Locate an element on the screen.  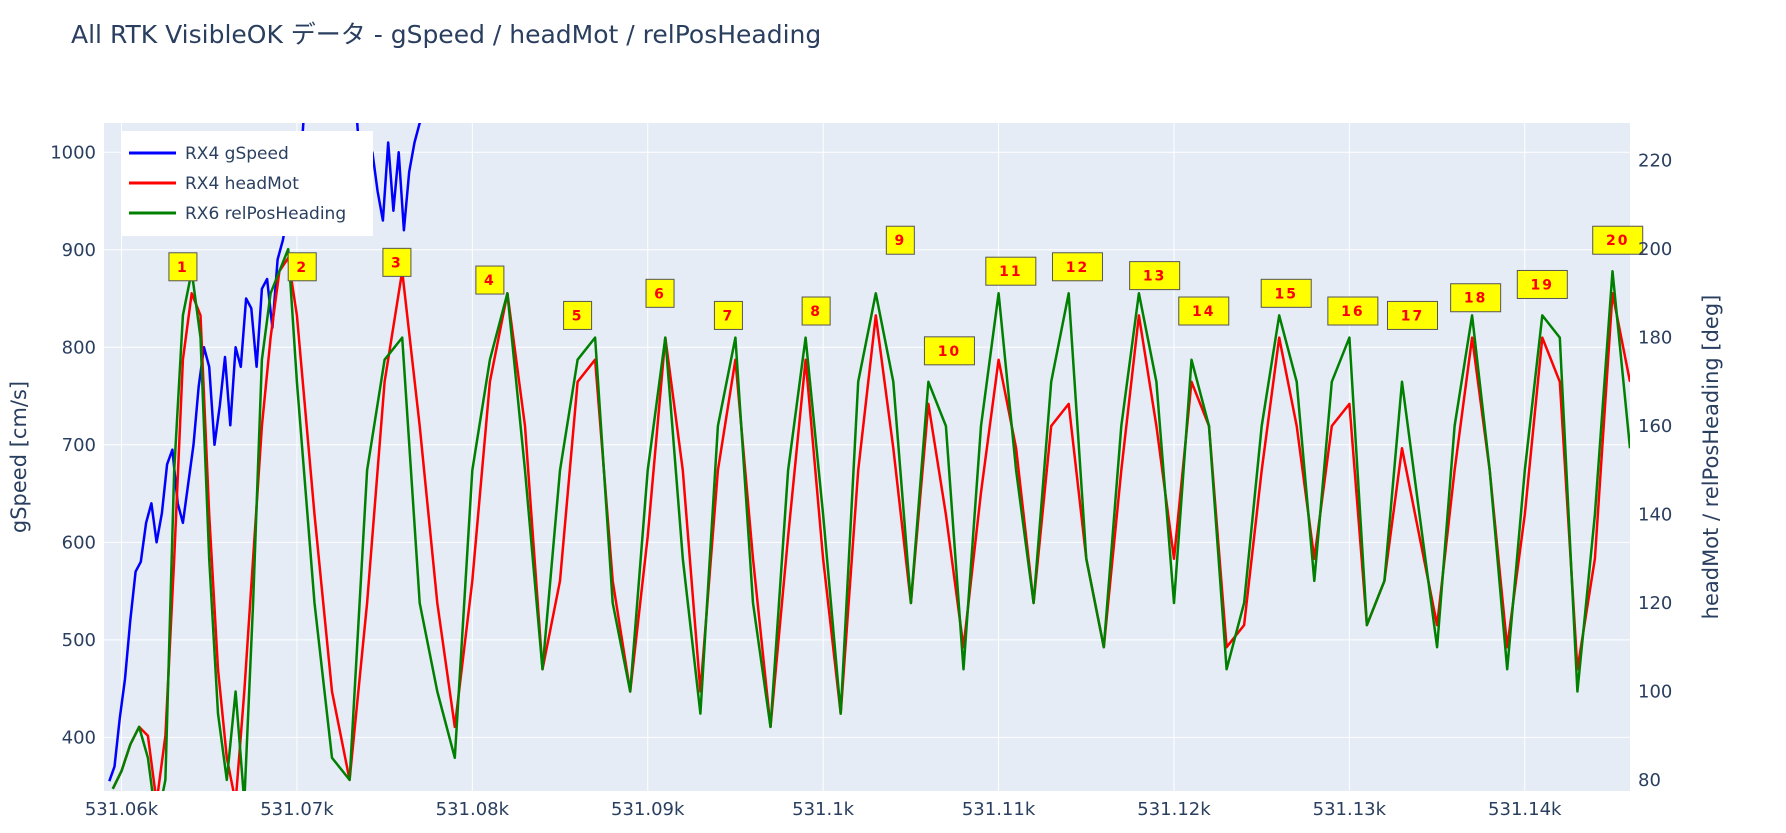
y-left-tick-label: 400 is located at coordinates (79, 737).